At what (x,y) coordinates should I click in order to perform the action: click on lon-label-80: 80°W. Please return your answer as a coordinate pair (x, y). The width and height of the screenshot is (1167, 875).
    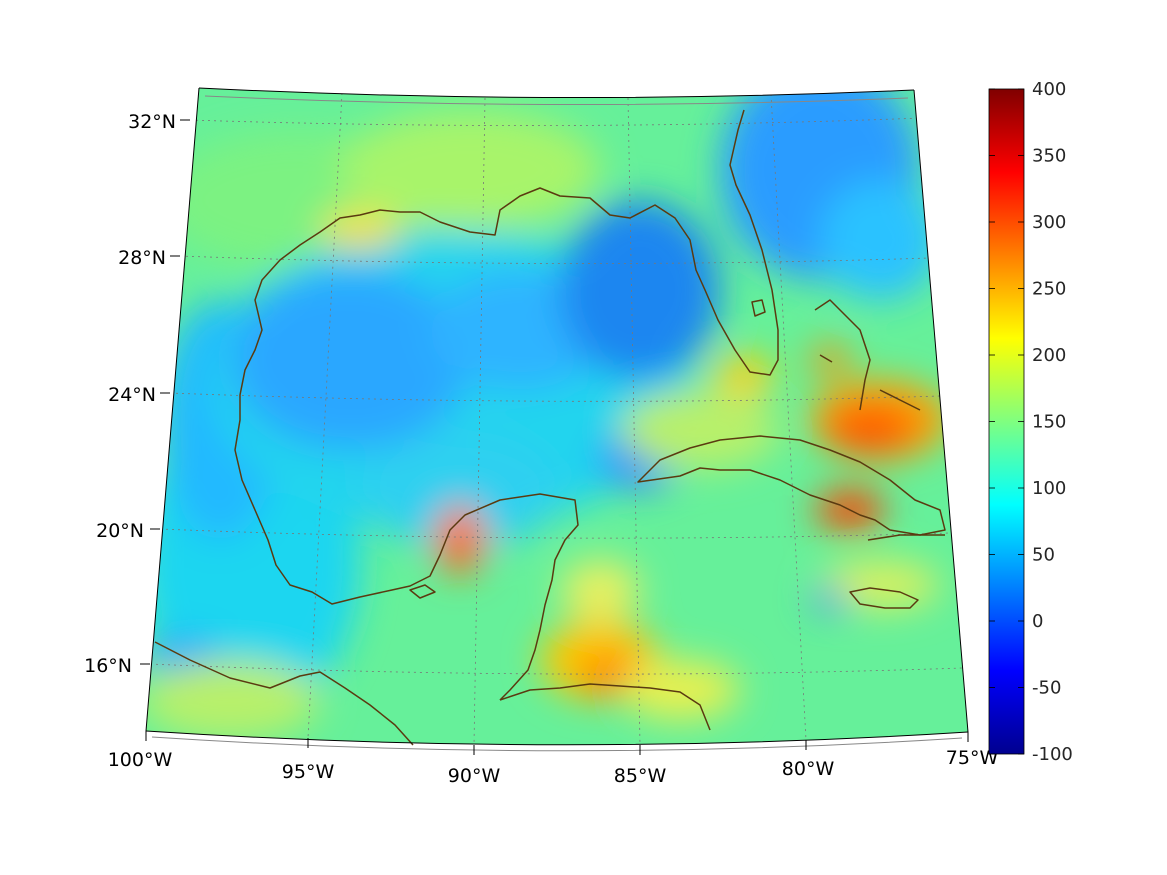
    Looking at the image, I should click on (808, 769).